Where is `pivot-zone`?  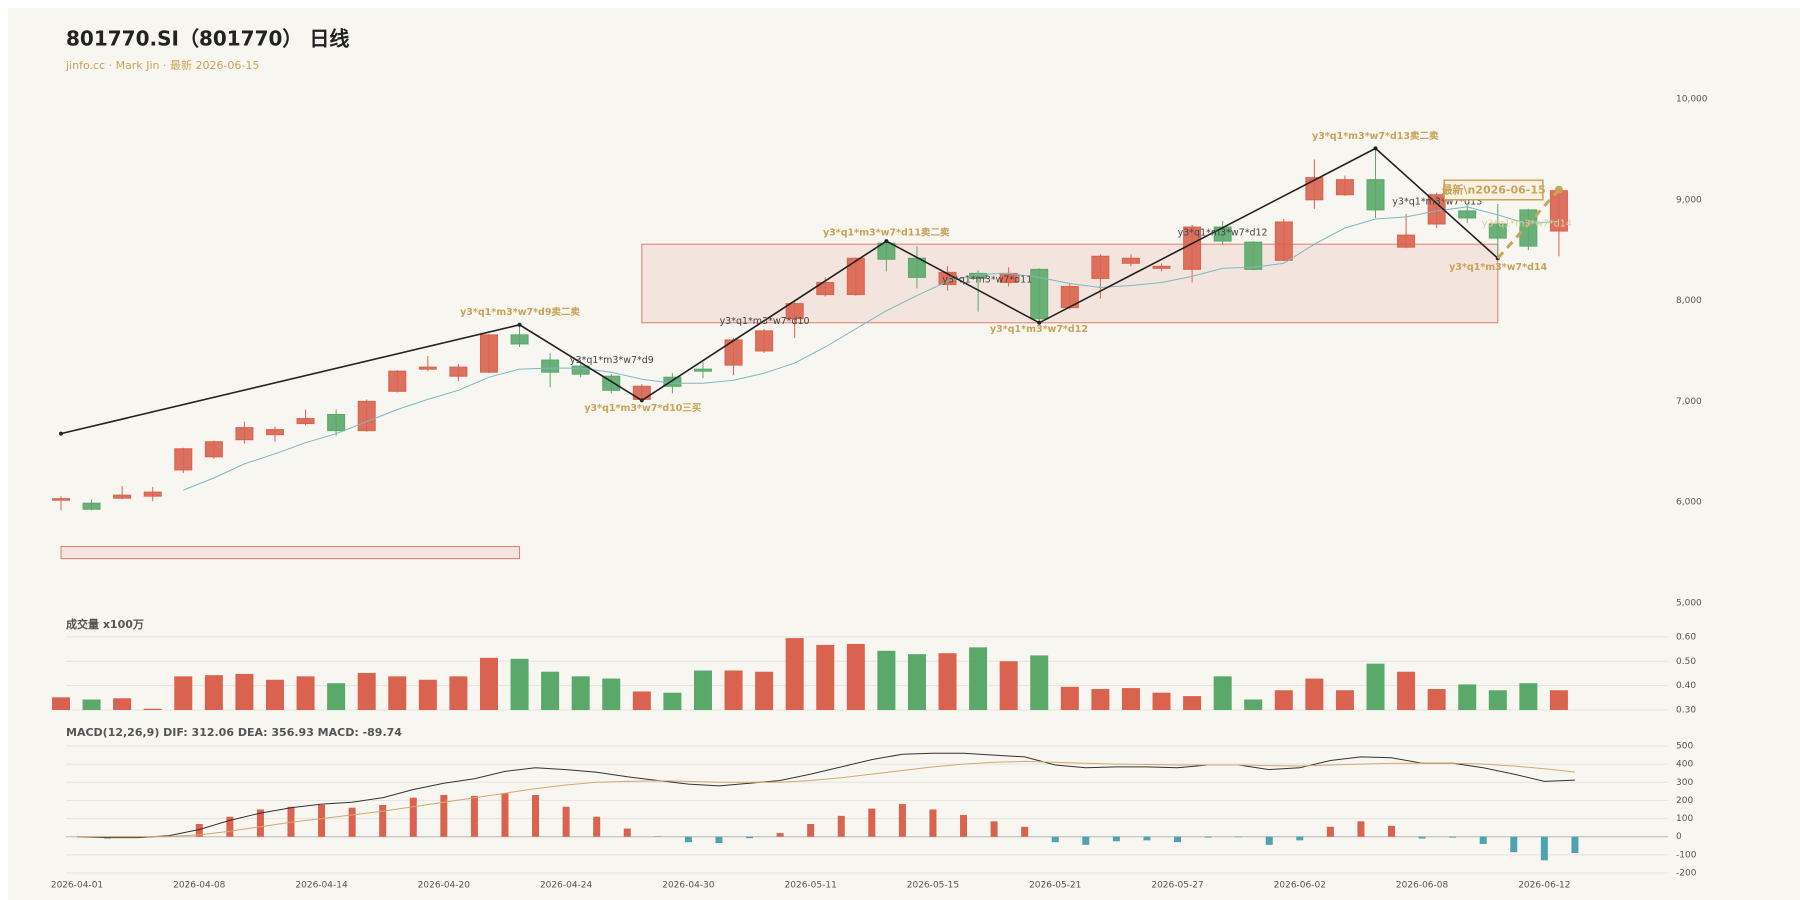 pivot-zone is located at coordinates (290, 553).